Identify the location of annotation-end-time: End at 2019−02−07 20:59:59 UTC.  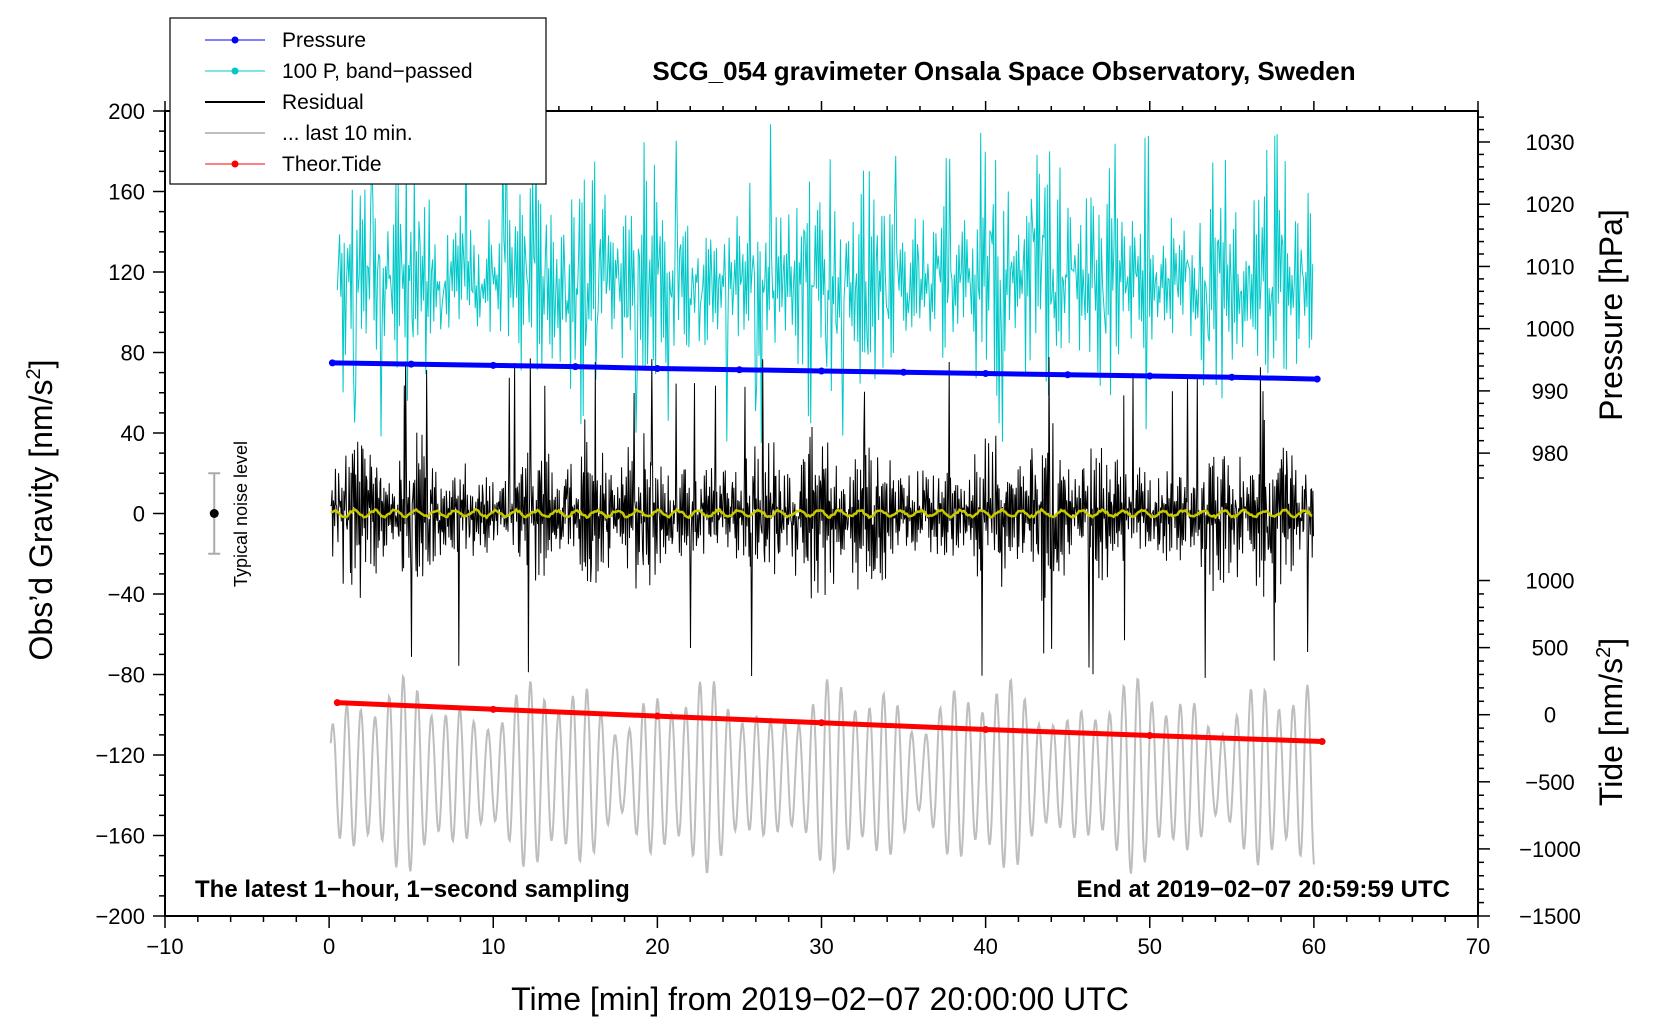
(1263, 889).